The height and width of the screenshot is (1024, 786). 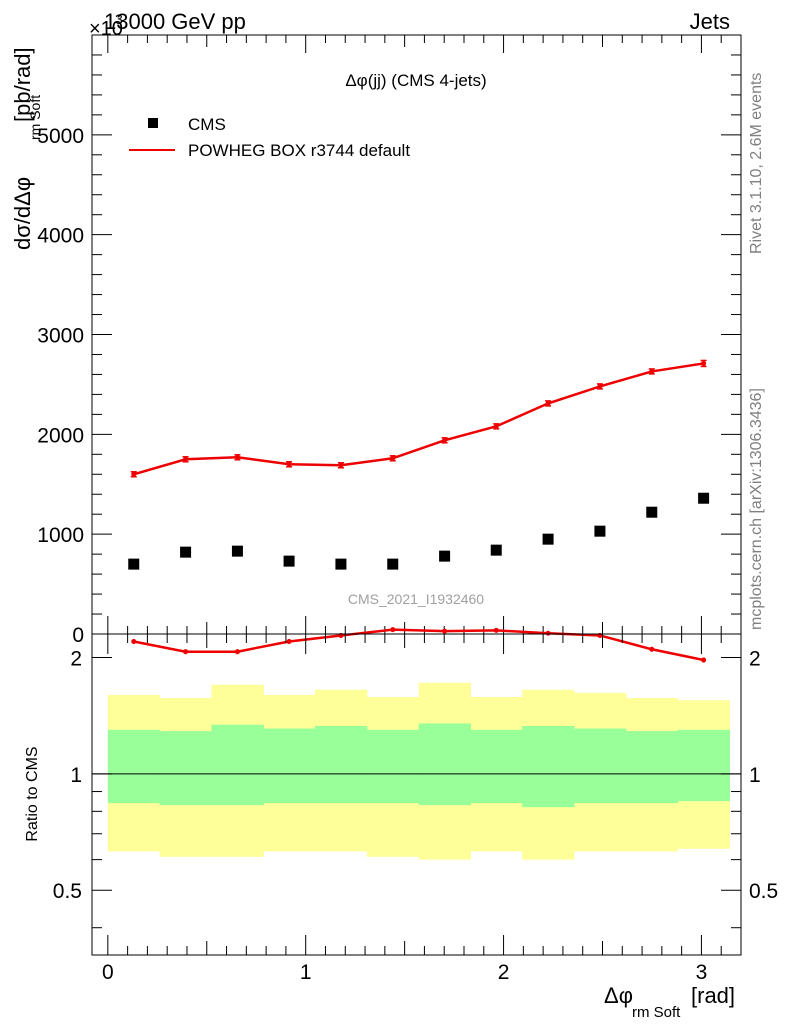 What do you see at coordinates (269, 137) in the screenshot?
I see `legend: CMS POWHEG BOX r3744 default` at bounding box center [269, 137].